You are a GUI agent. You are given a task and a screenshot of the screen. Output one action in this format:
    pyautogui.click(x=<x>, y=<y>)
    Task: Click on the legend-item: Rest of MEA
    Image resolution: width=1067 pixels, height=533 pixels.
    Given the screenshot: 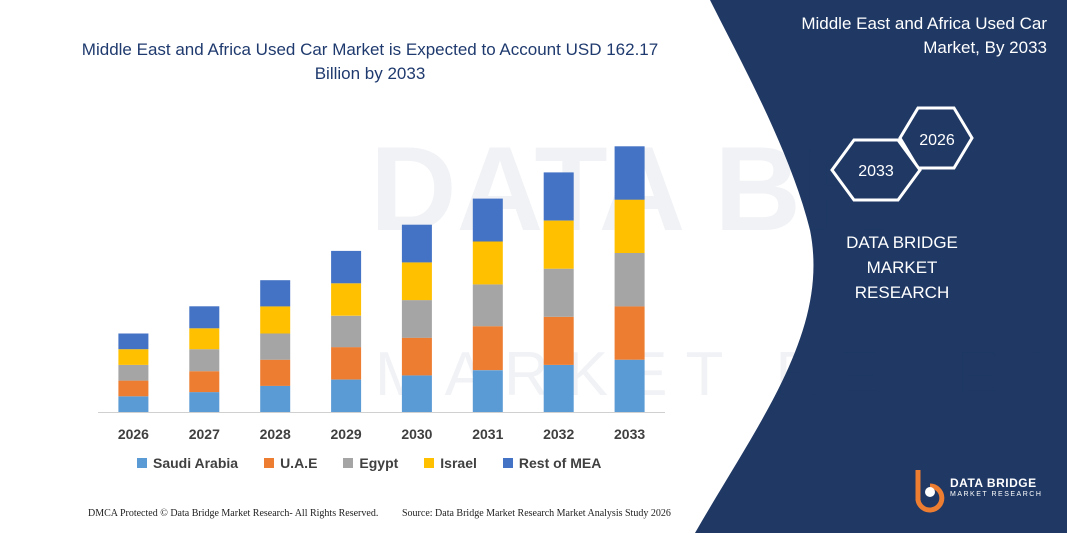 What is the action you would take?
    pyautogui.click(x=552, y=463)
    